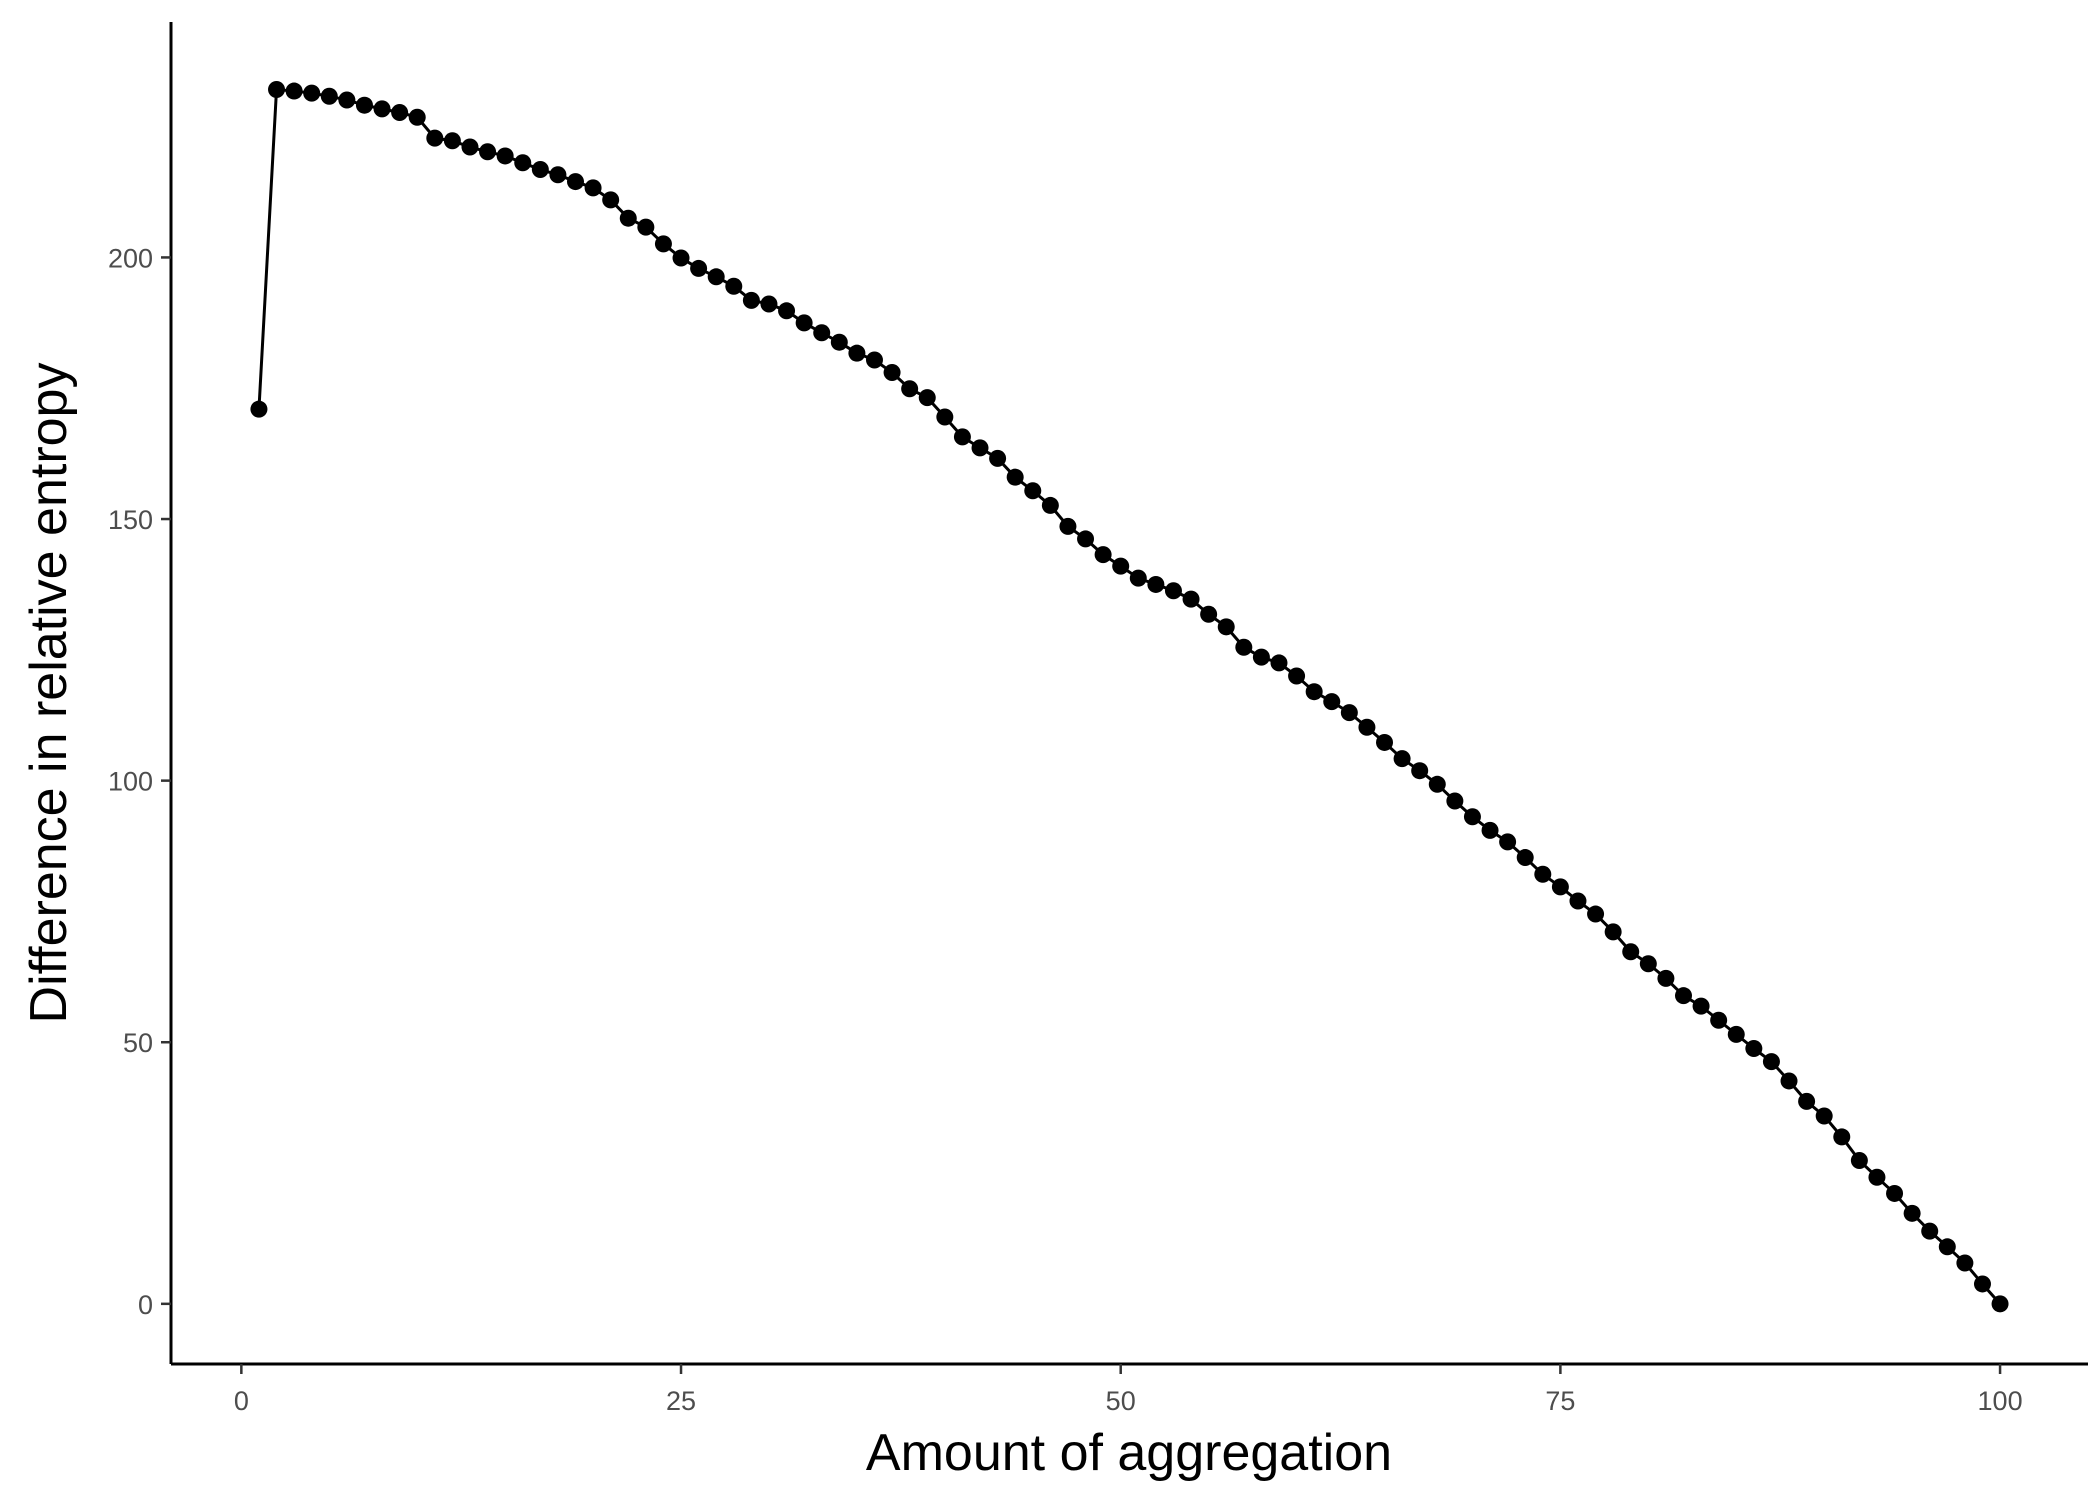  Describe the element at coordinates (138, 1043) in the screenshot. I see `y-tick-label: 50` at that location.